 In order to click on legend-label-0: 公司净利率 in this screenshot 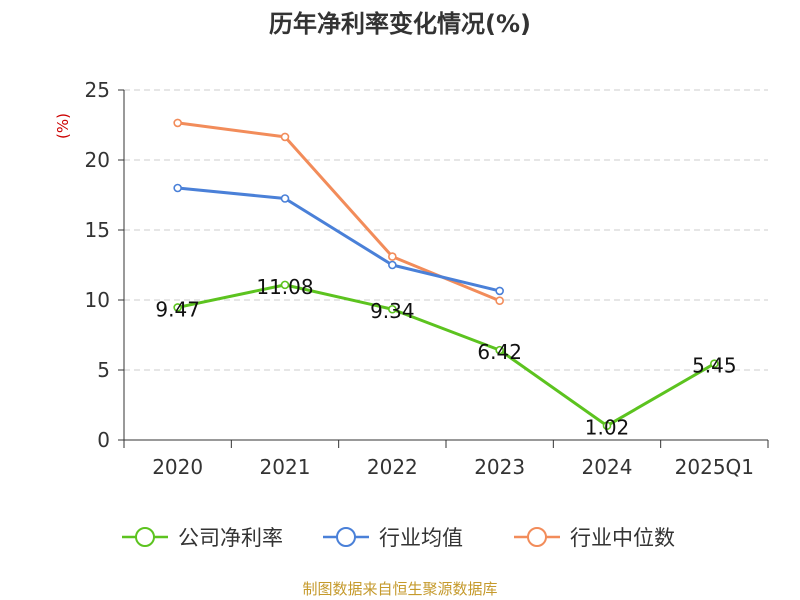, I will do `click(230, 538)`.